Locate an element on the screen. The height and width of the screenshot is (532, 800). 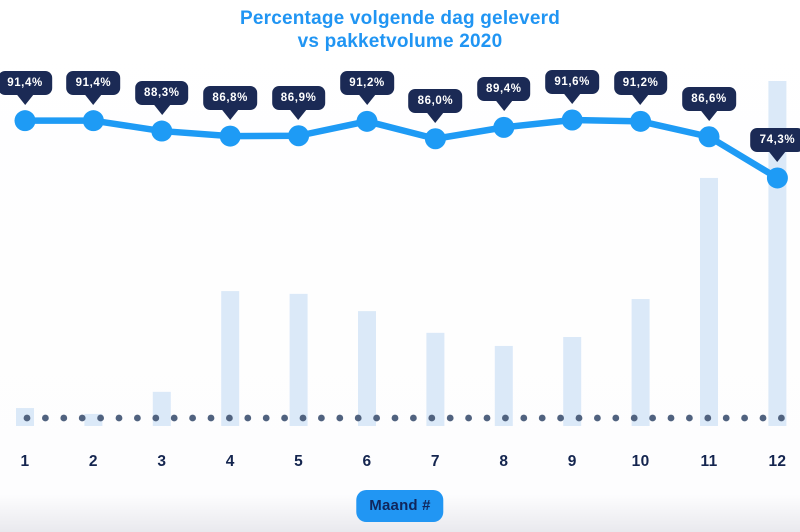
x-axis-title-badge: Maand # is located at coordinates (400, 506).